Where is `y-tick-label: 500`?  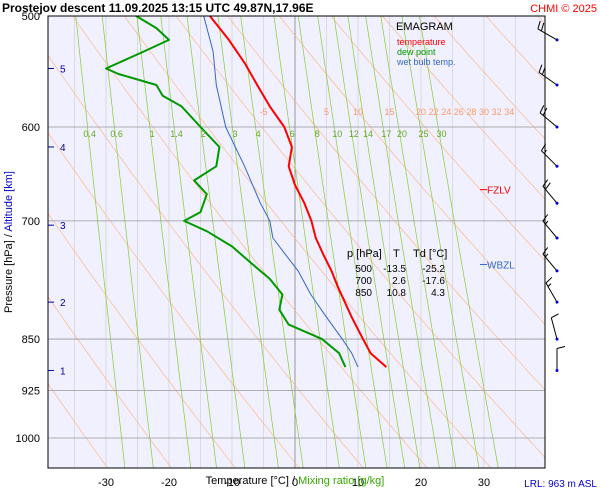 y-tick-label: 500 is located at coordinates (31, 17).